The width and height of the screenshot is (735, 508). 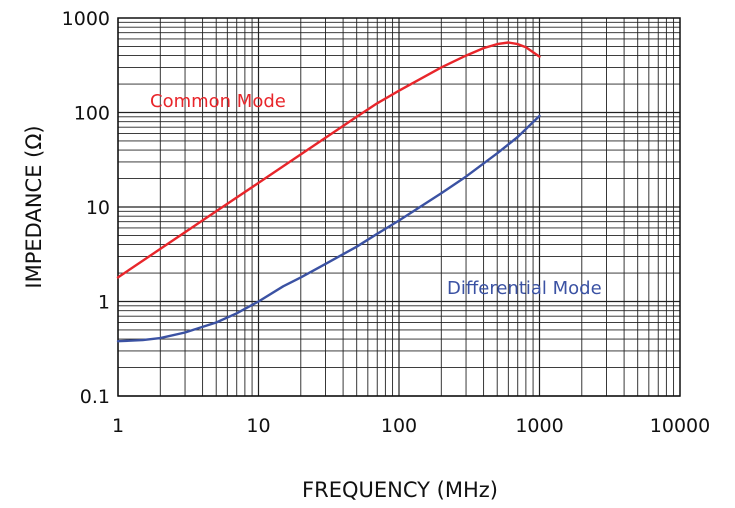 I want to click on y-tick-label: 10, so click(x=98, y=208).